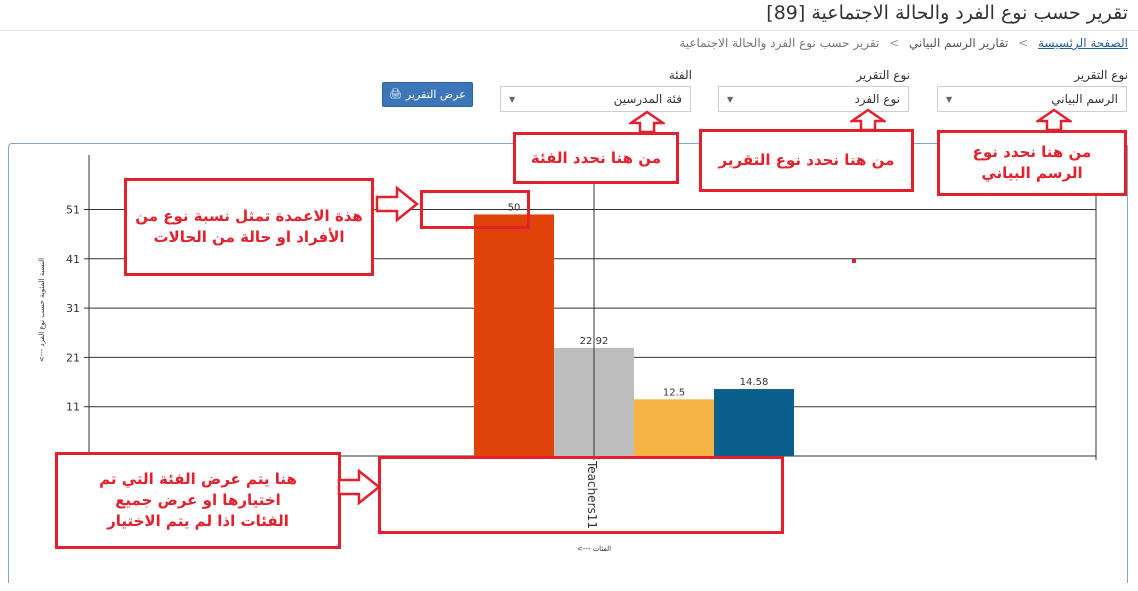  I want to click on category-tick-label: Teachers11, so click(592, 494).